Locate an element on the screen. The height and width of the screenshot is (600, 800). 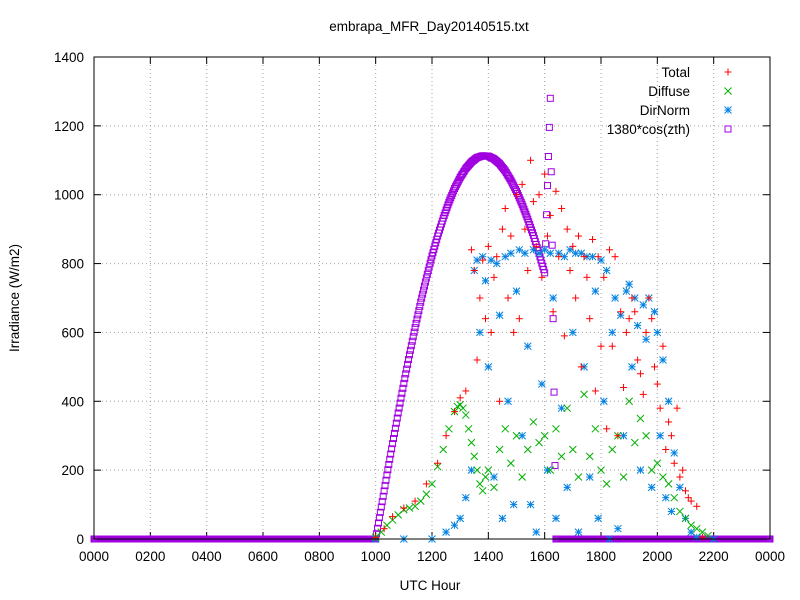
x-tick-label: 0400 is located at coordinates (207, 556).